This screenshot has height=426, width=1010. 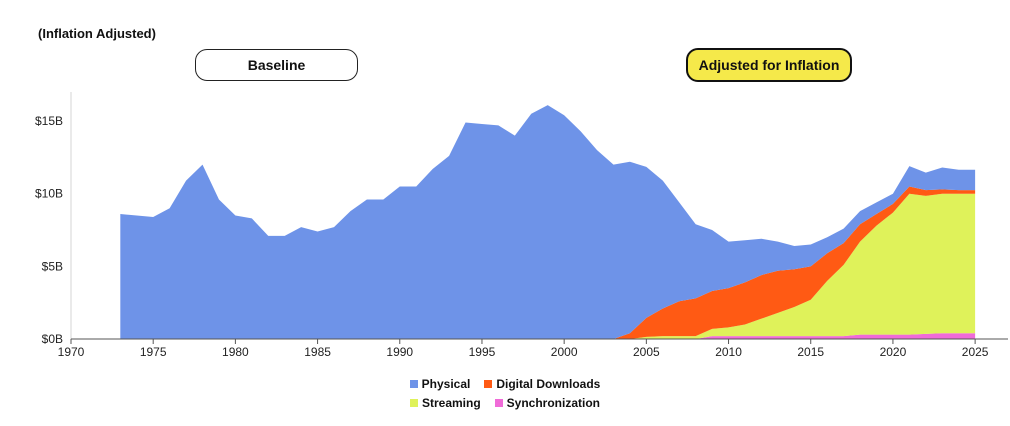 I want to click on x-tick-label: 1970, so click(x=71, y=352).